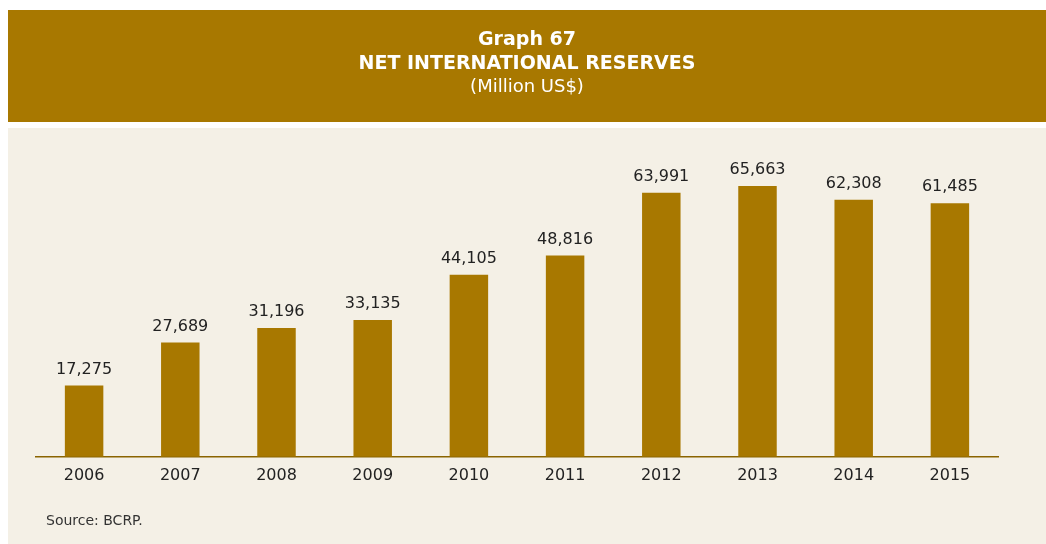  I want to click on x-tick-label: 2010, so click(469, 474).